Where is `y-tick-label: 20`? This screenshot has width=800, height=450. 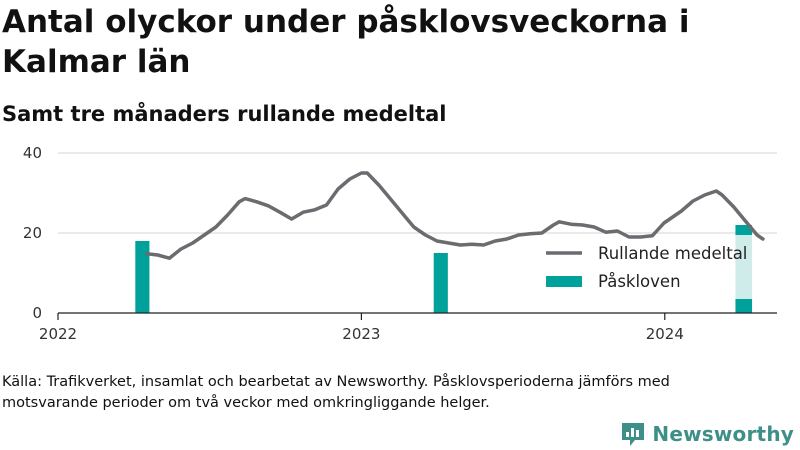 y-tick-label: 20 is located at coordinates (32, 233).